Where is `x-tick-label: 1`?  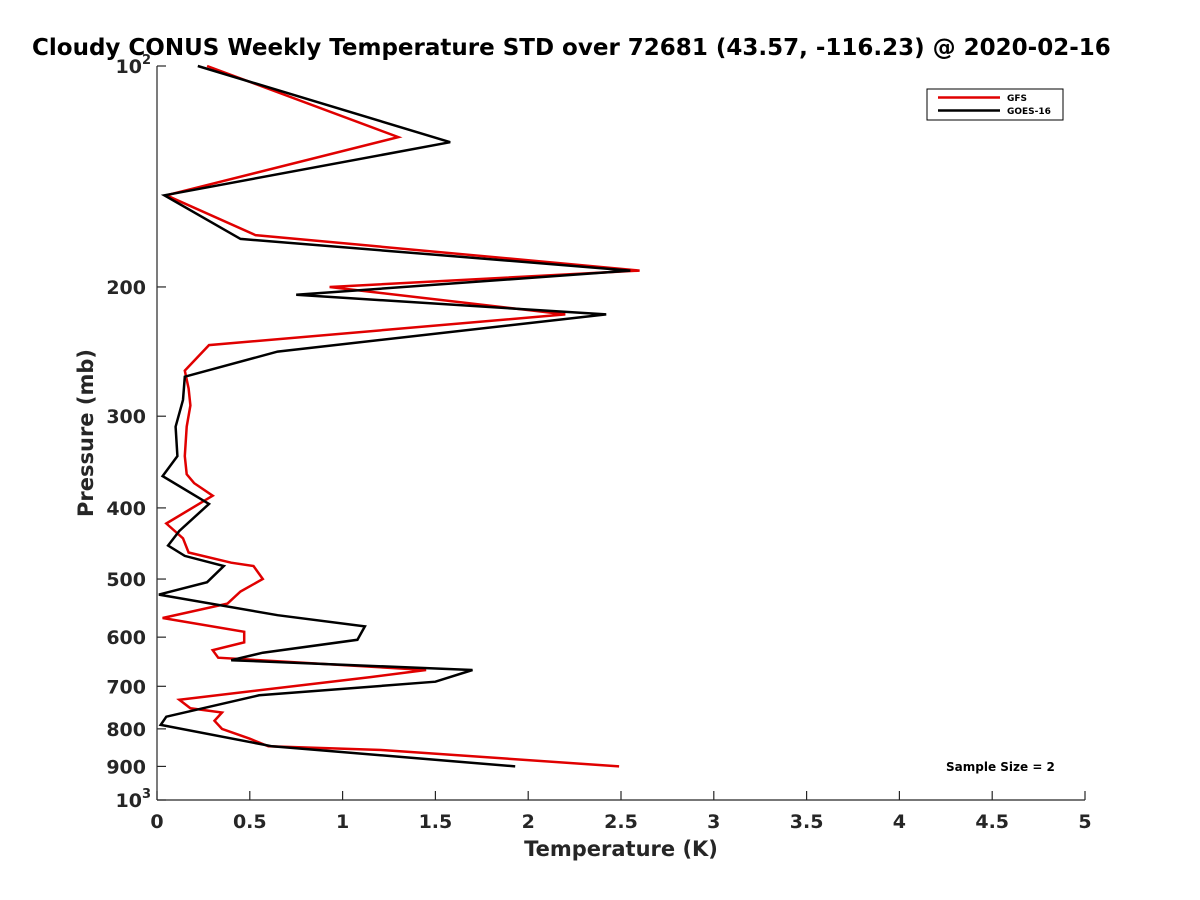 x-tick-label: 1 is located at coordinates (342, 822).